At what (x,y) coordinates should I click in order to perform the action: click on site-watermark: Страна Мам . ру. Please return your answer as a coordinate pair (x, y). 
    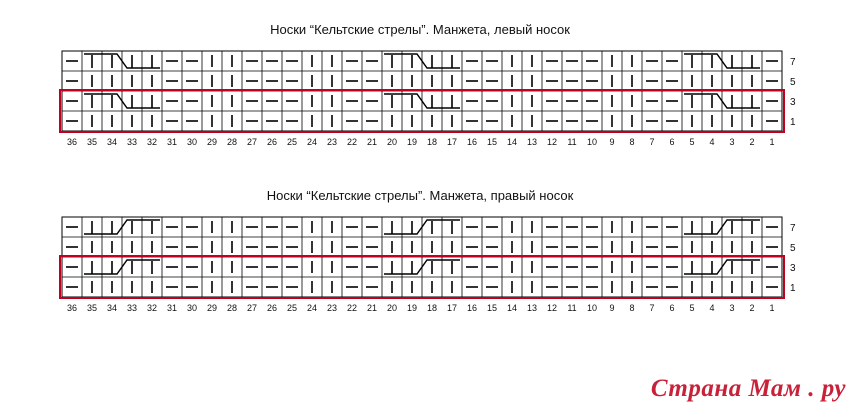
    Looking at the image, I should click on (748, 388).